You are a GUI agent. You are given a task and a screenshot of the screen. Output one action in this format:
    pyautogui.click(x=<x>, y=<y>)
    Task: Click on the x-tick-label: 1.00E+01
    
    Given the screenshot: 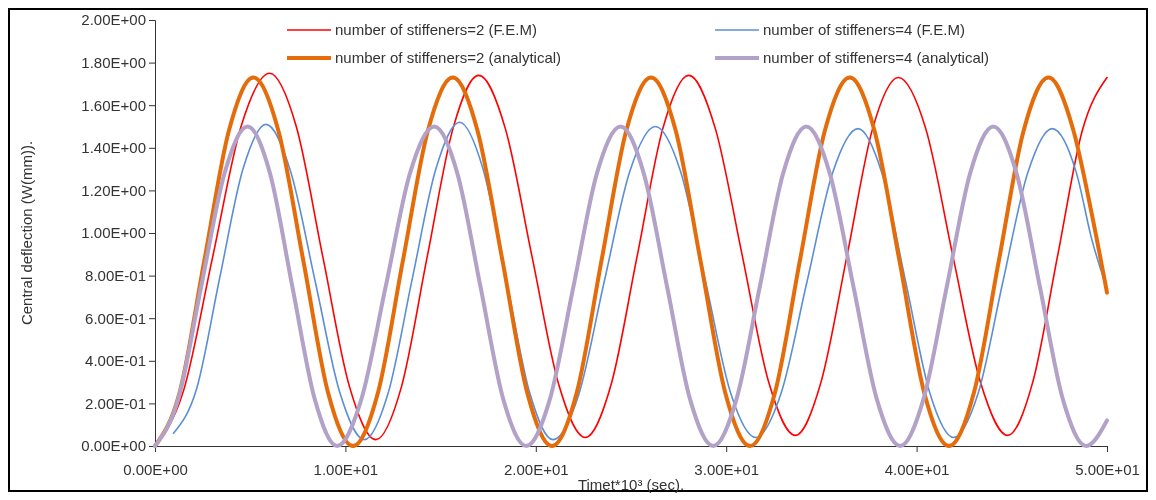 What is the action you would take?
    pyautogui.click(x=346, y=469)
    